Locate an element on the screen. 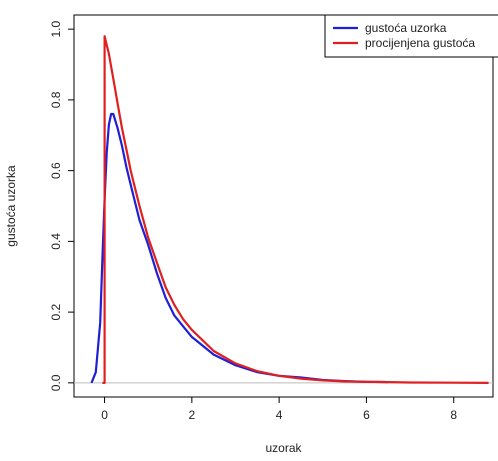  legend-label: procijenjena gustoća is located at coordinates (420, 43).